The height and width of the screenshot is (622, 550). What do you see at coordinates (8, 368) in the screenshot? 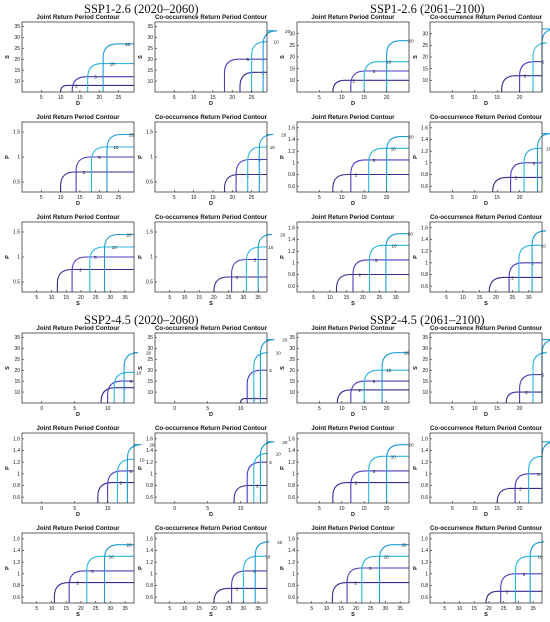
I see `y-axis-label: S` at bounding box center [8, 368].